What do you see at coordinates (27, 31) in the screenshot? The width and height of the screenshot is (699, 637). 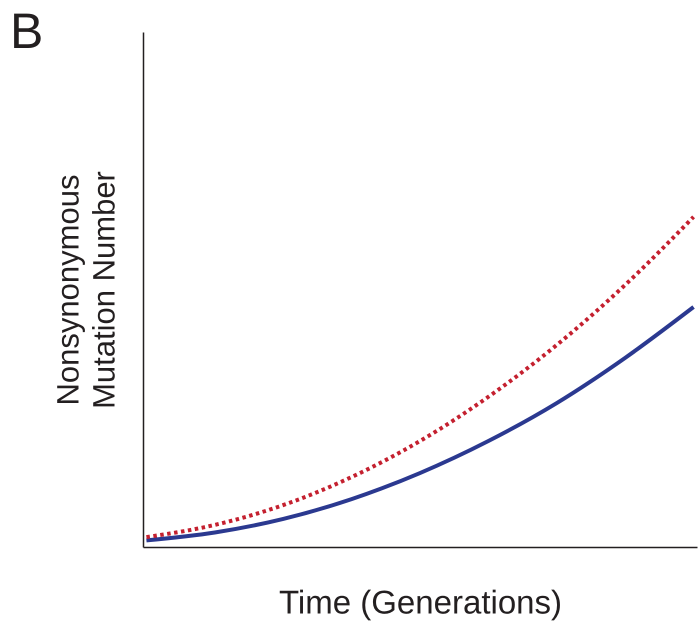 I see `text: B` at bounding box center [27, 31].